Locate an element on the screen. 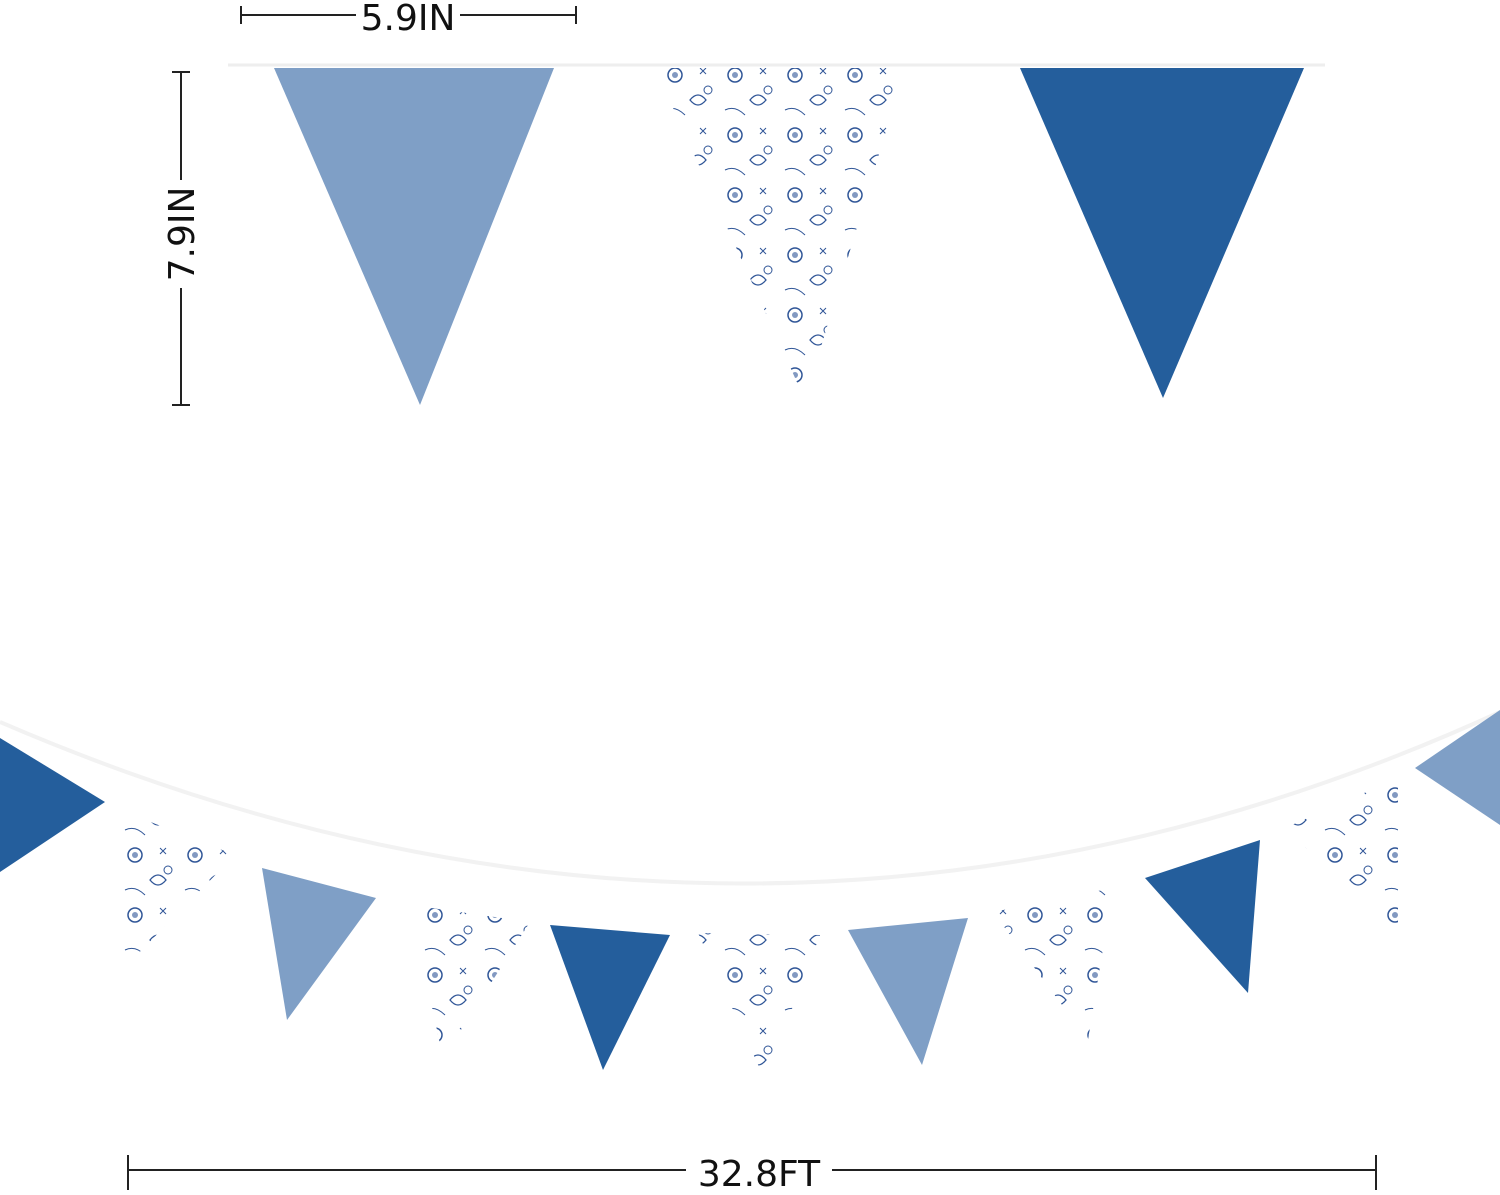 This screenshot has width=1500, height=1195. width-label: 5.9IN is located at coordinates (408, 19).